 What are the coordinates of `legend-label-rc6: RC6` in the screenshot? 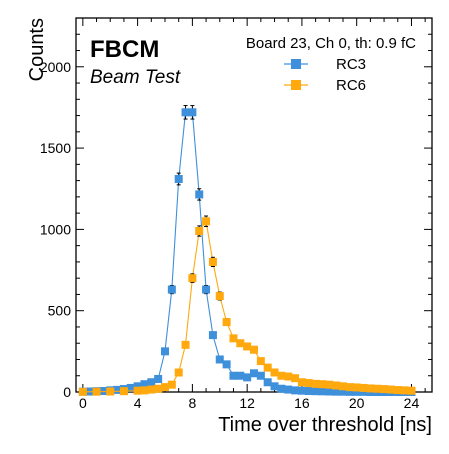 It's located at (351, 85).